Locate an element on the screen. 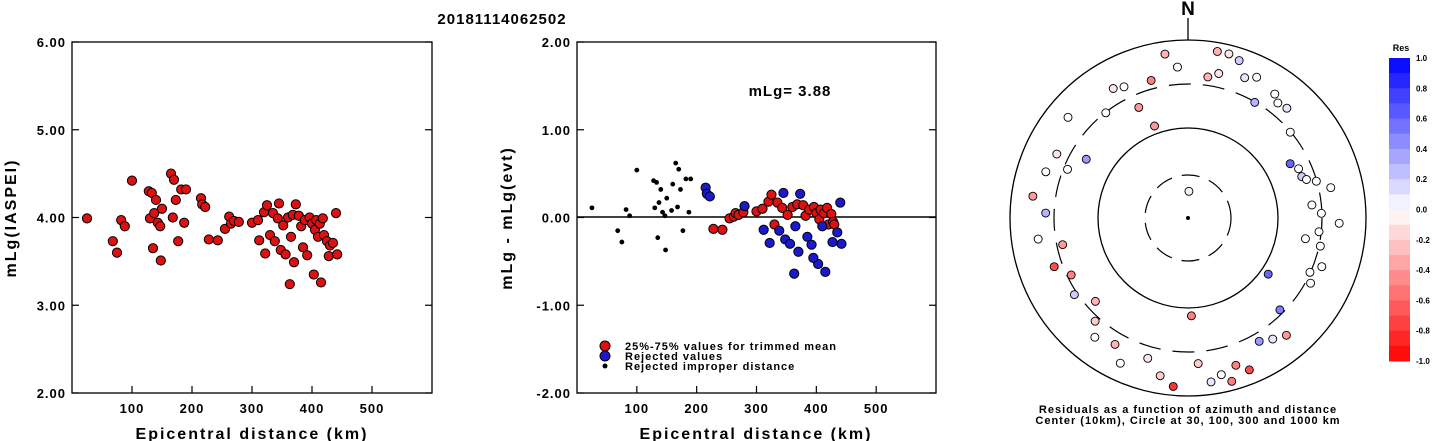 Image resolution: width=1437 pixels, height=441 pixels. colorbar-label: 0.6 is located at coordinates (1422, 119).